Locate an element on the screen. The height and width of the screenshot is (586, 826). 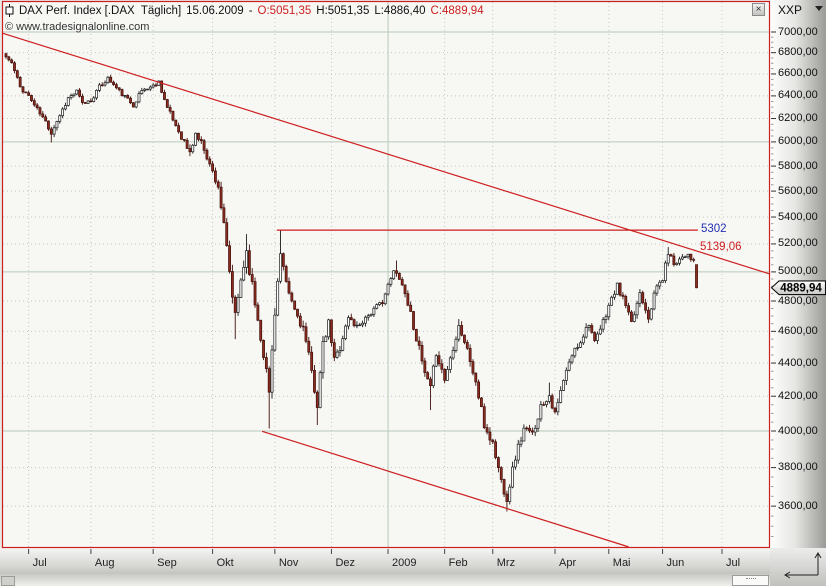
price-tick-label: 7000,00 is located at coordinates (798, 31).